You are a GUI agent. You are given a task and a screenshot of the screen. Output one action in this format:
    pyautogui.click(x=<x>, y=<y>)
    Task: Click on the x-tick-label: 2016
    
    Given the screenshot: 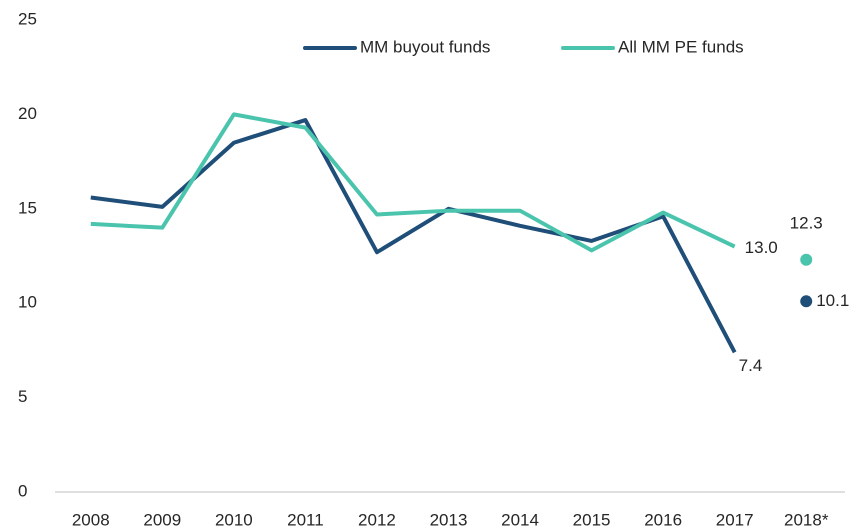 What is the action you would take?
    pyautogui.click(x=663, y=519)
    